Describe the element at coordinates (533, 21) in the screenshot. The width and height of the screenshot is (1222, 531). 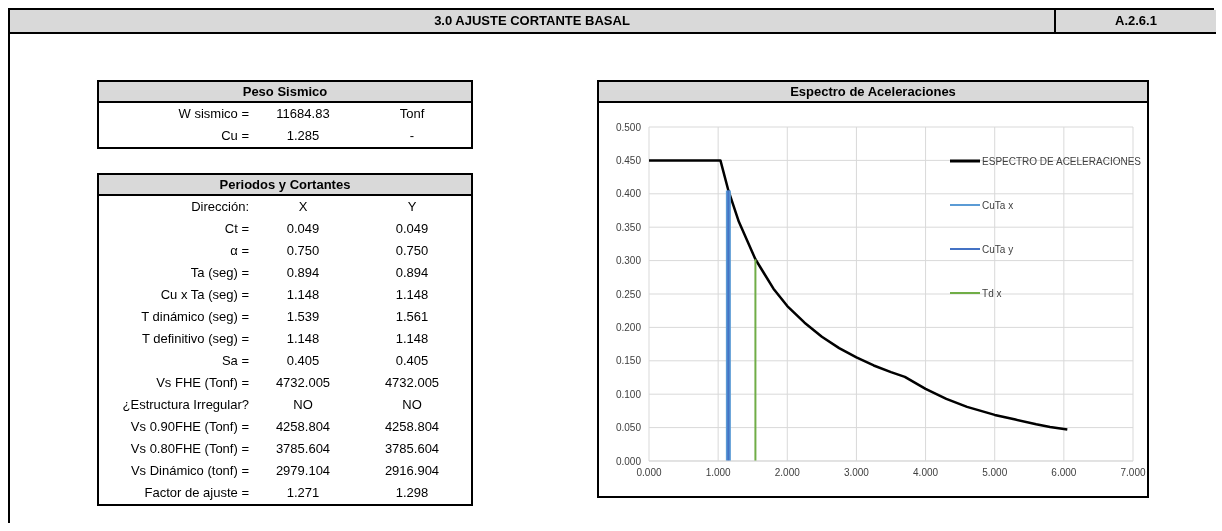
I see `text: 3.0 AJUSTE CORTANTE BASAL` at that location.